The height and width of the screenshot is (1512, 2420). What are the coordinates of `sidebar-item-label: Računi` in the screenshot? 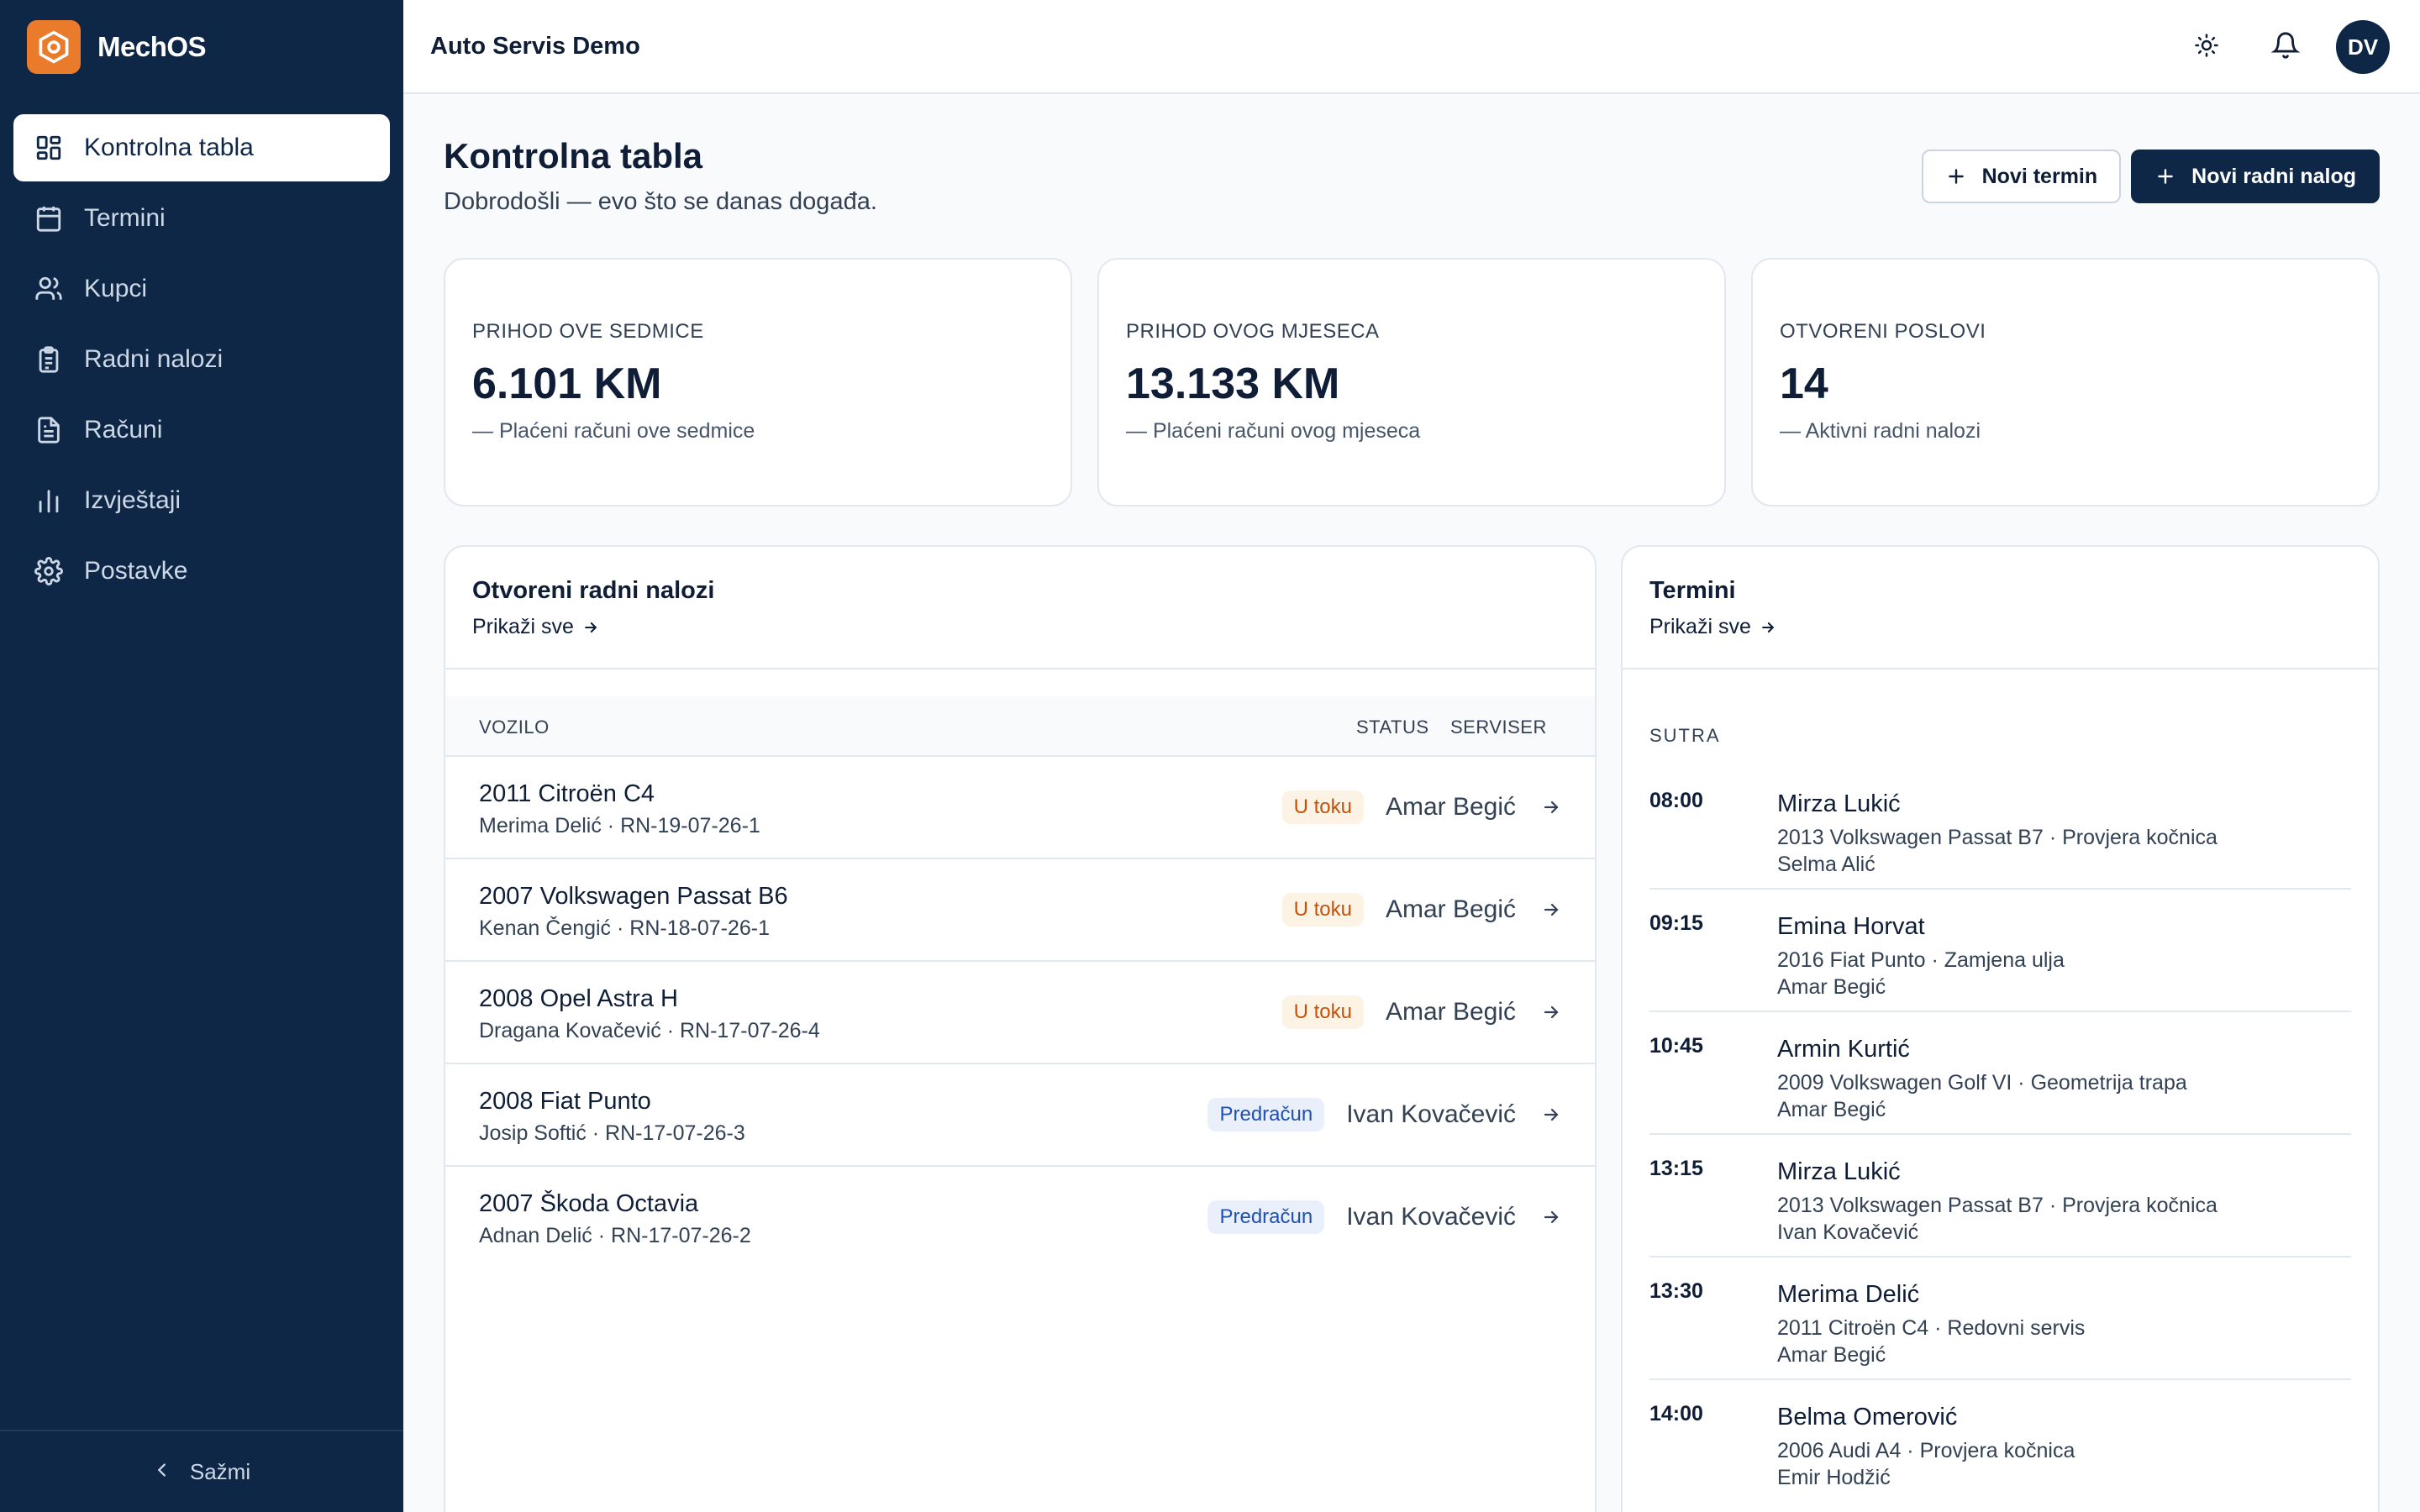 It's located at (124, 430).